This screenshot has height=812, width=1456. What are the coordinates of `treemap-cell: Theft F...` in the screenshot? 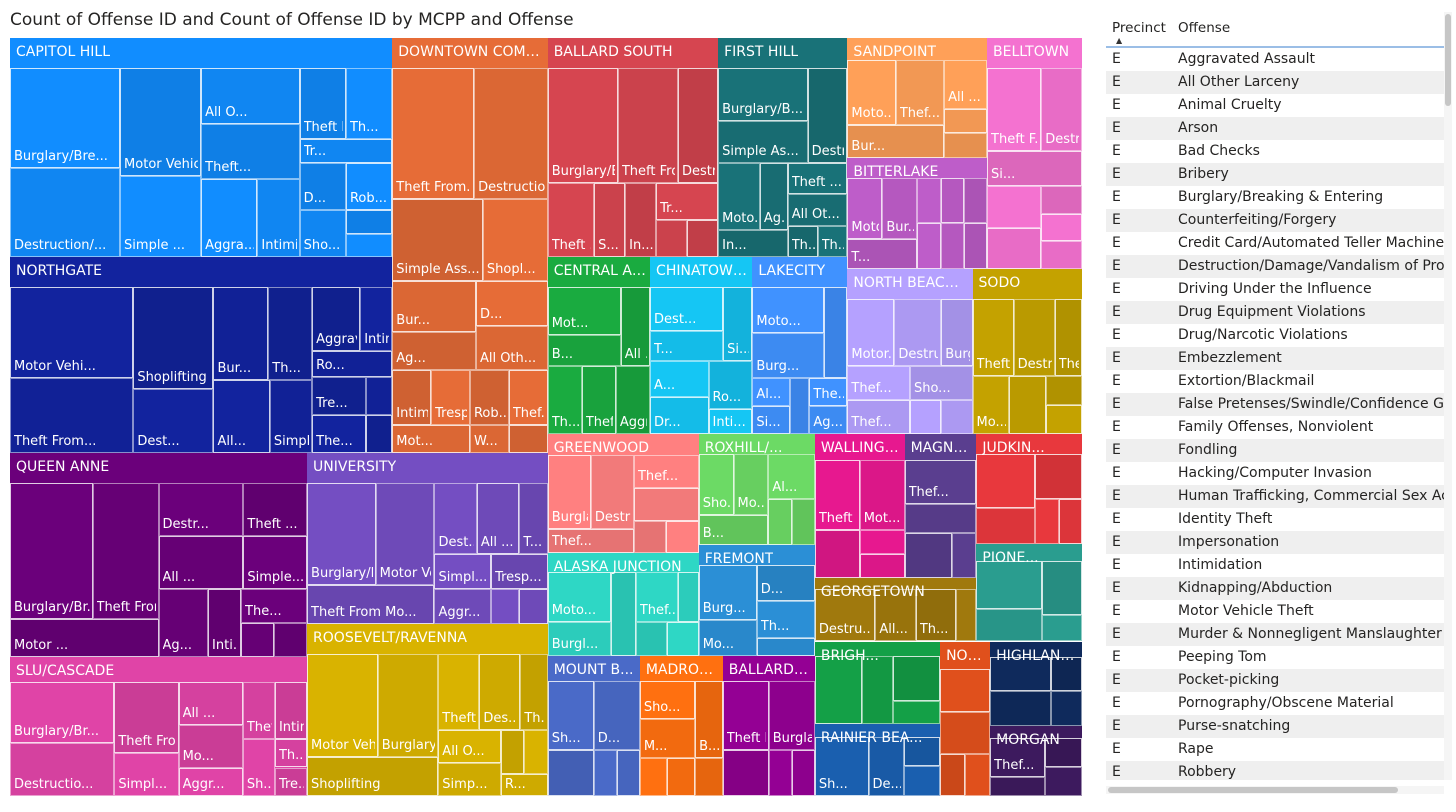 It's located at (1014, 109).